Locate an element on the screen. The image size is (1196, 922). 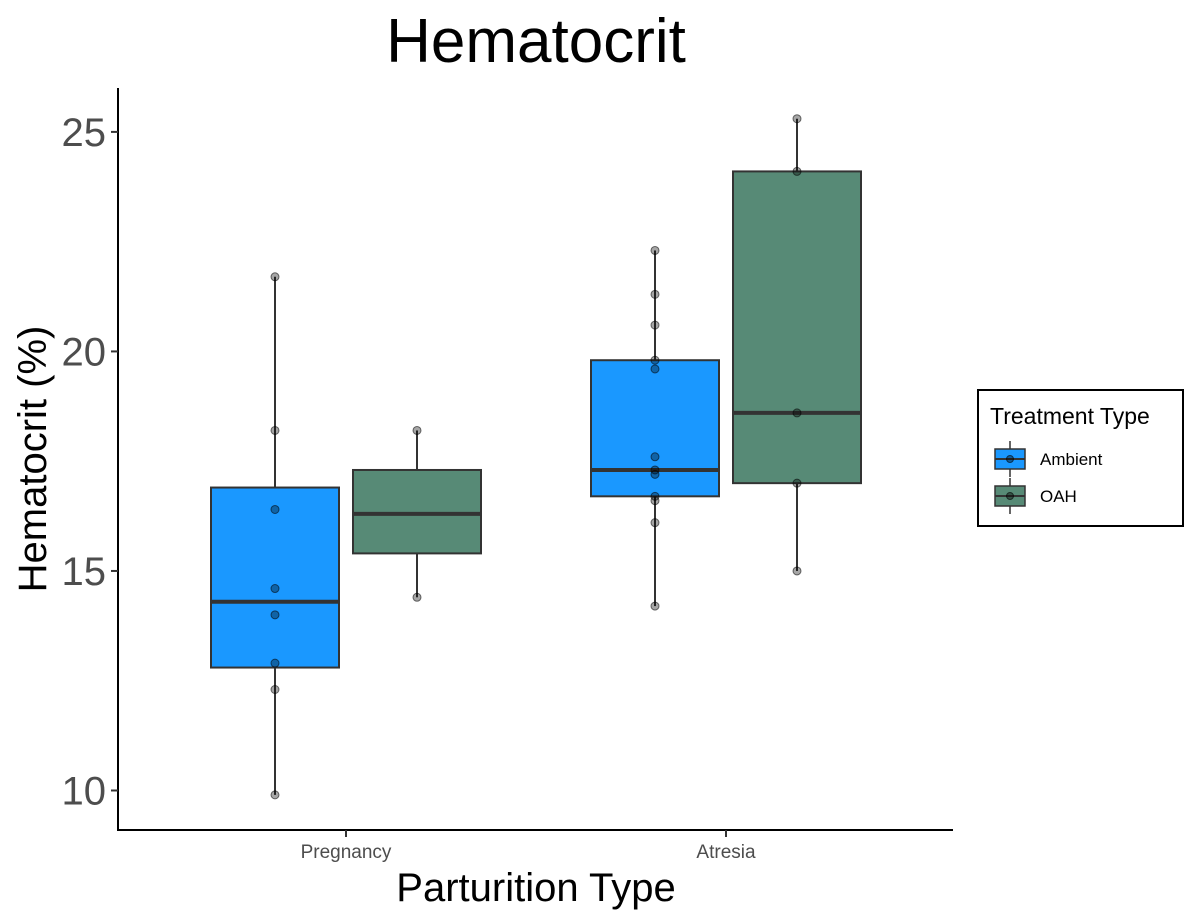
y-axis-ticks: 10 15 20 25 is located at coordinates (90, 462).